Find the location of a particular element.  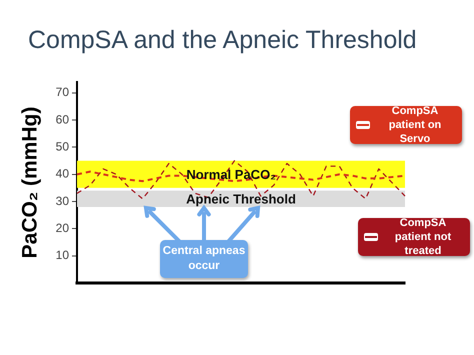

y-tick-label: 30 is located at coordinates (63, 201).